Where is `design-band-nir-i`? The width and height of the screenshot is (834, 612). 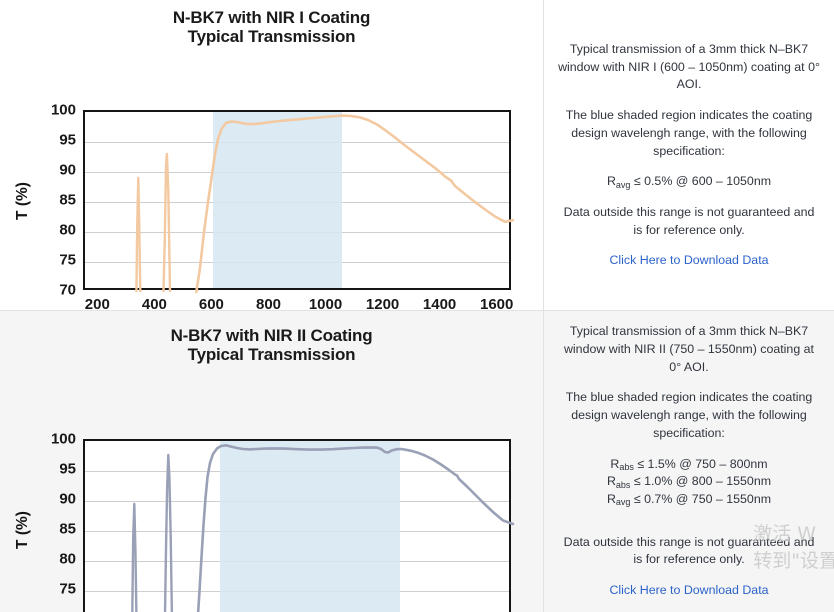 design-band-nir-i is located at coordinates (277, 200).